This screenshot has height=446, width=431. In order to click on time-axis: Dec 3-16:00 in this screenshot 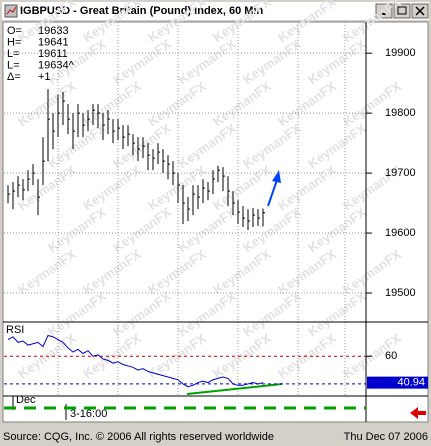, I will do `click(215, 407)`.